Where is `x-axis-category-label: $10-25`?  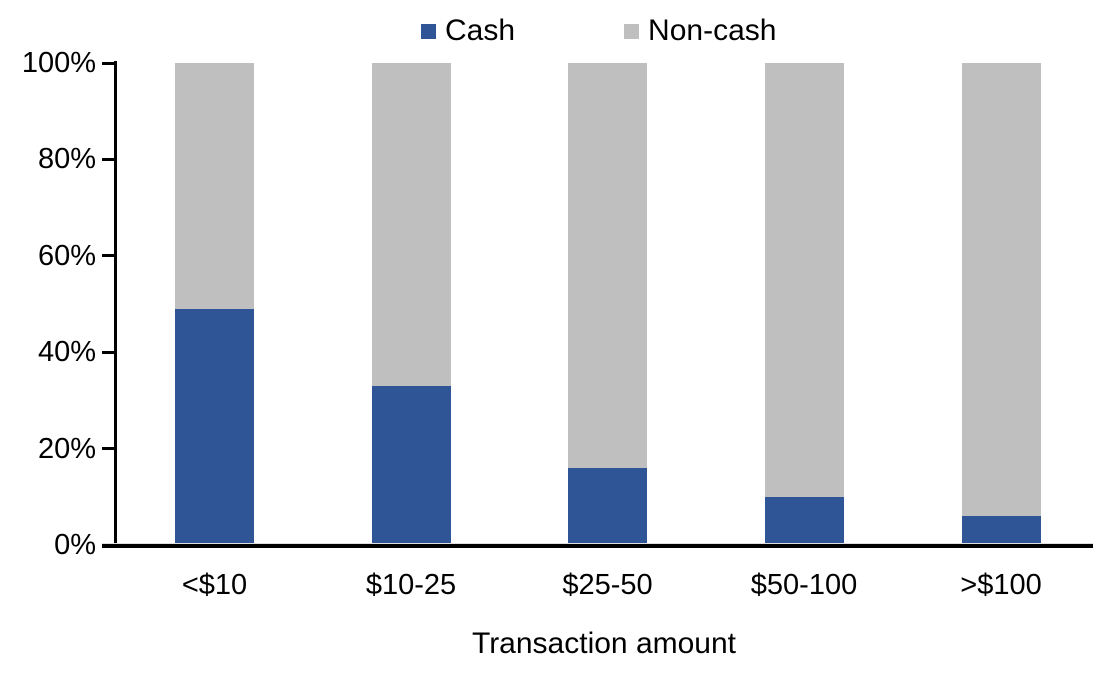 x-axis-category-label: $10-25 is located at coordinates (411, 585).